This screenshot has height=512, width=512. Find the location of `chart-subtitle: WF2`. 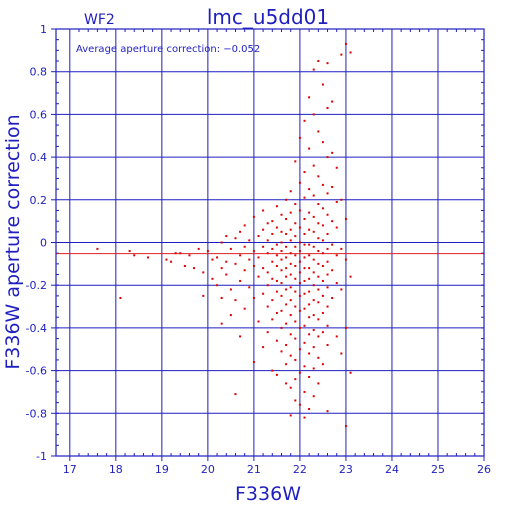

chart-subtitle: WF2 is located at coordinates (99, 20).